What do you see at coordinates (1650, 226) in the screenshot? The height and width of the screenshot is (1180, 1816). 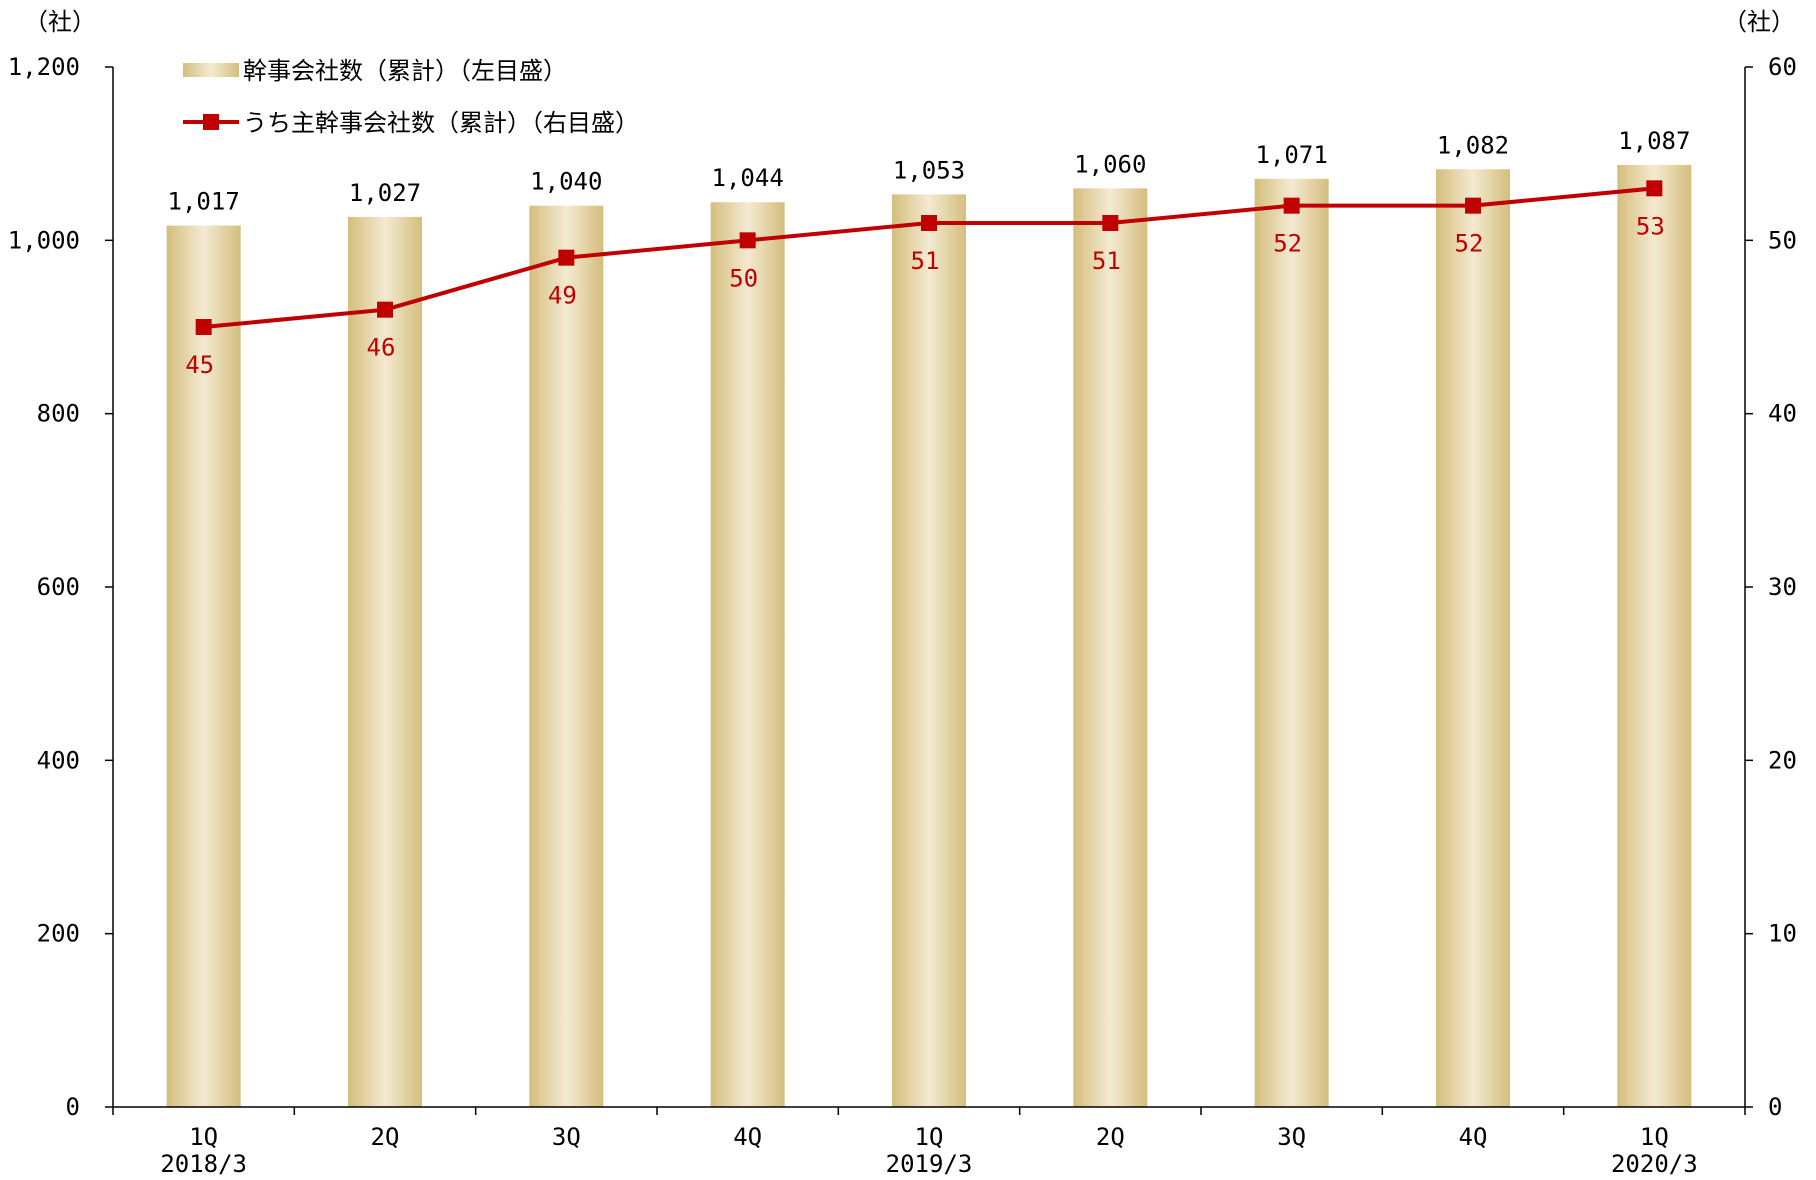 I see `line-data-label: 53` at bounding box center [1650, 226].